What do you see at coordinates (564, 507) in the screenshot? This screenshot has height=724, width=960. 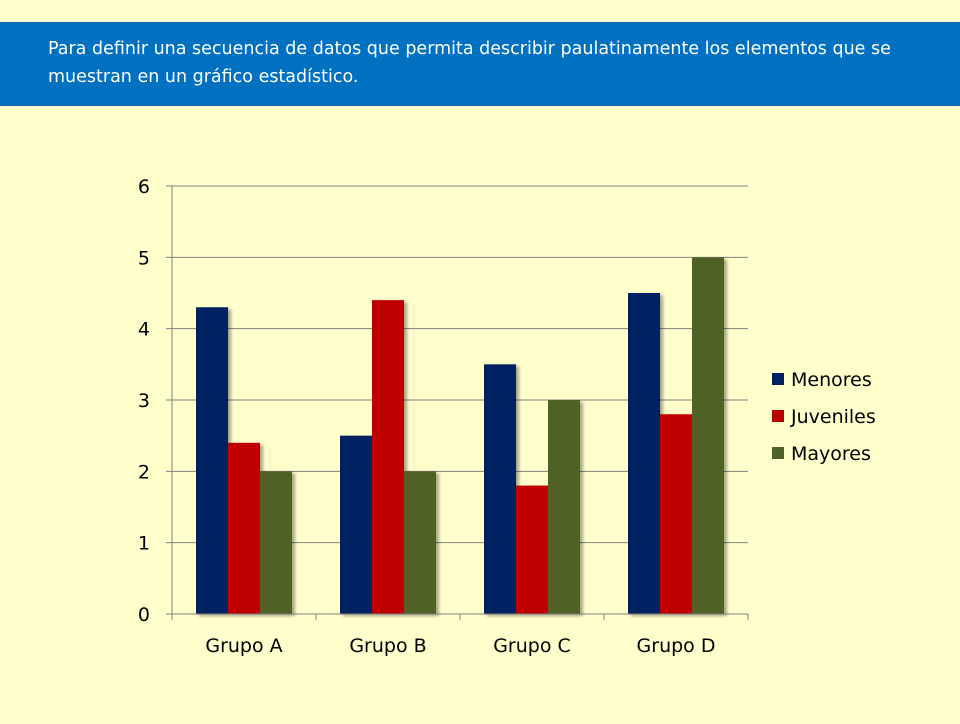 I see `bar-mayores-grupo-c` at bounding box center [564, 507].